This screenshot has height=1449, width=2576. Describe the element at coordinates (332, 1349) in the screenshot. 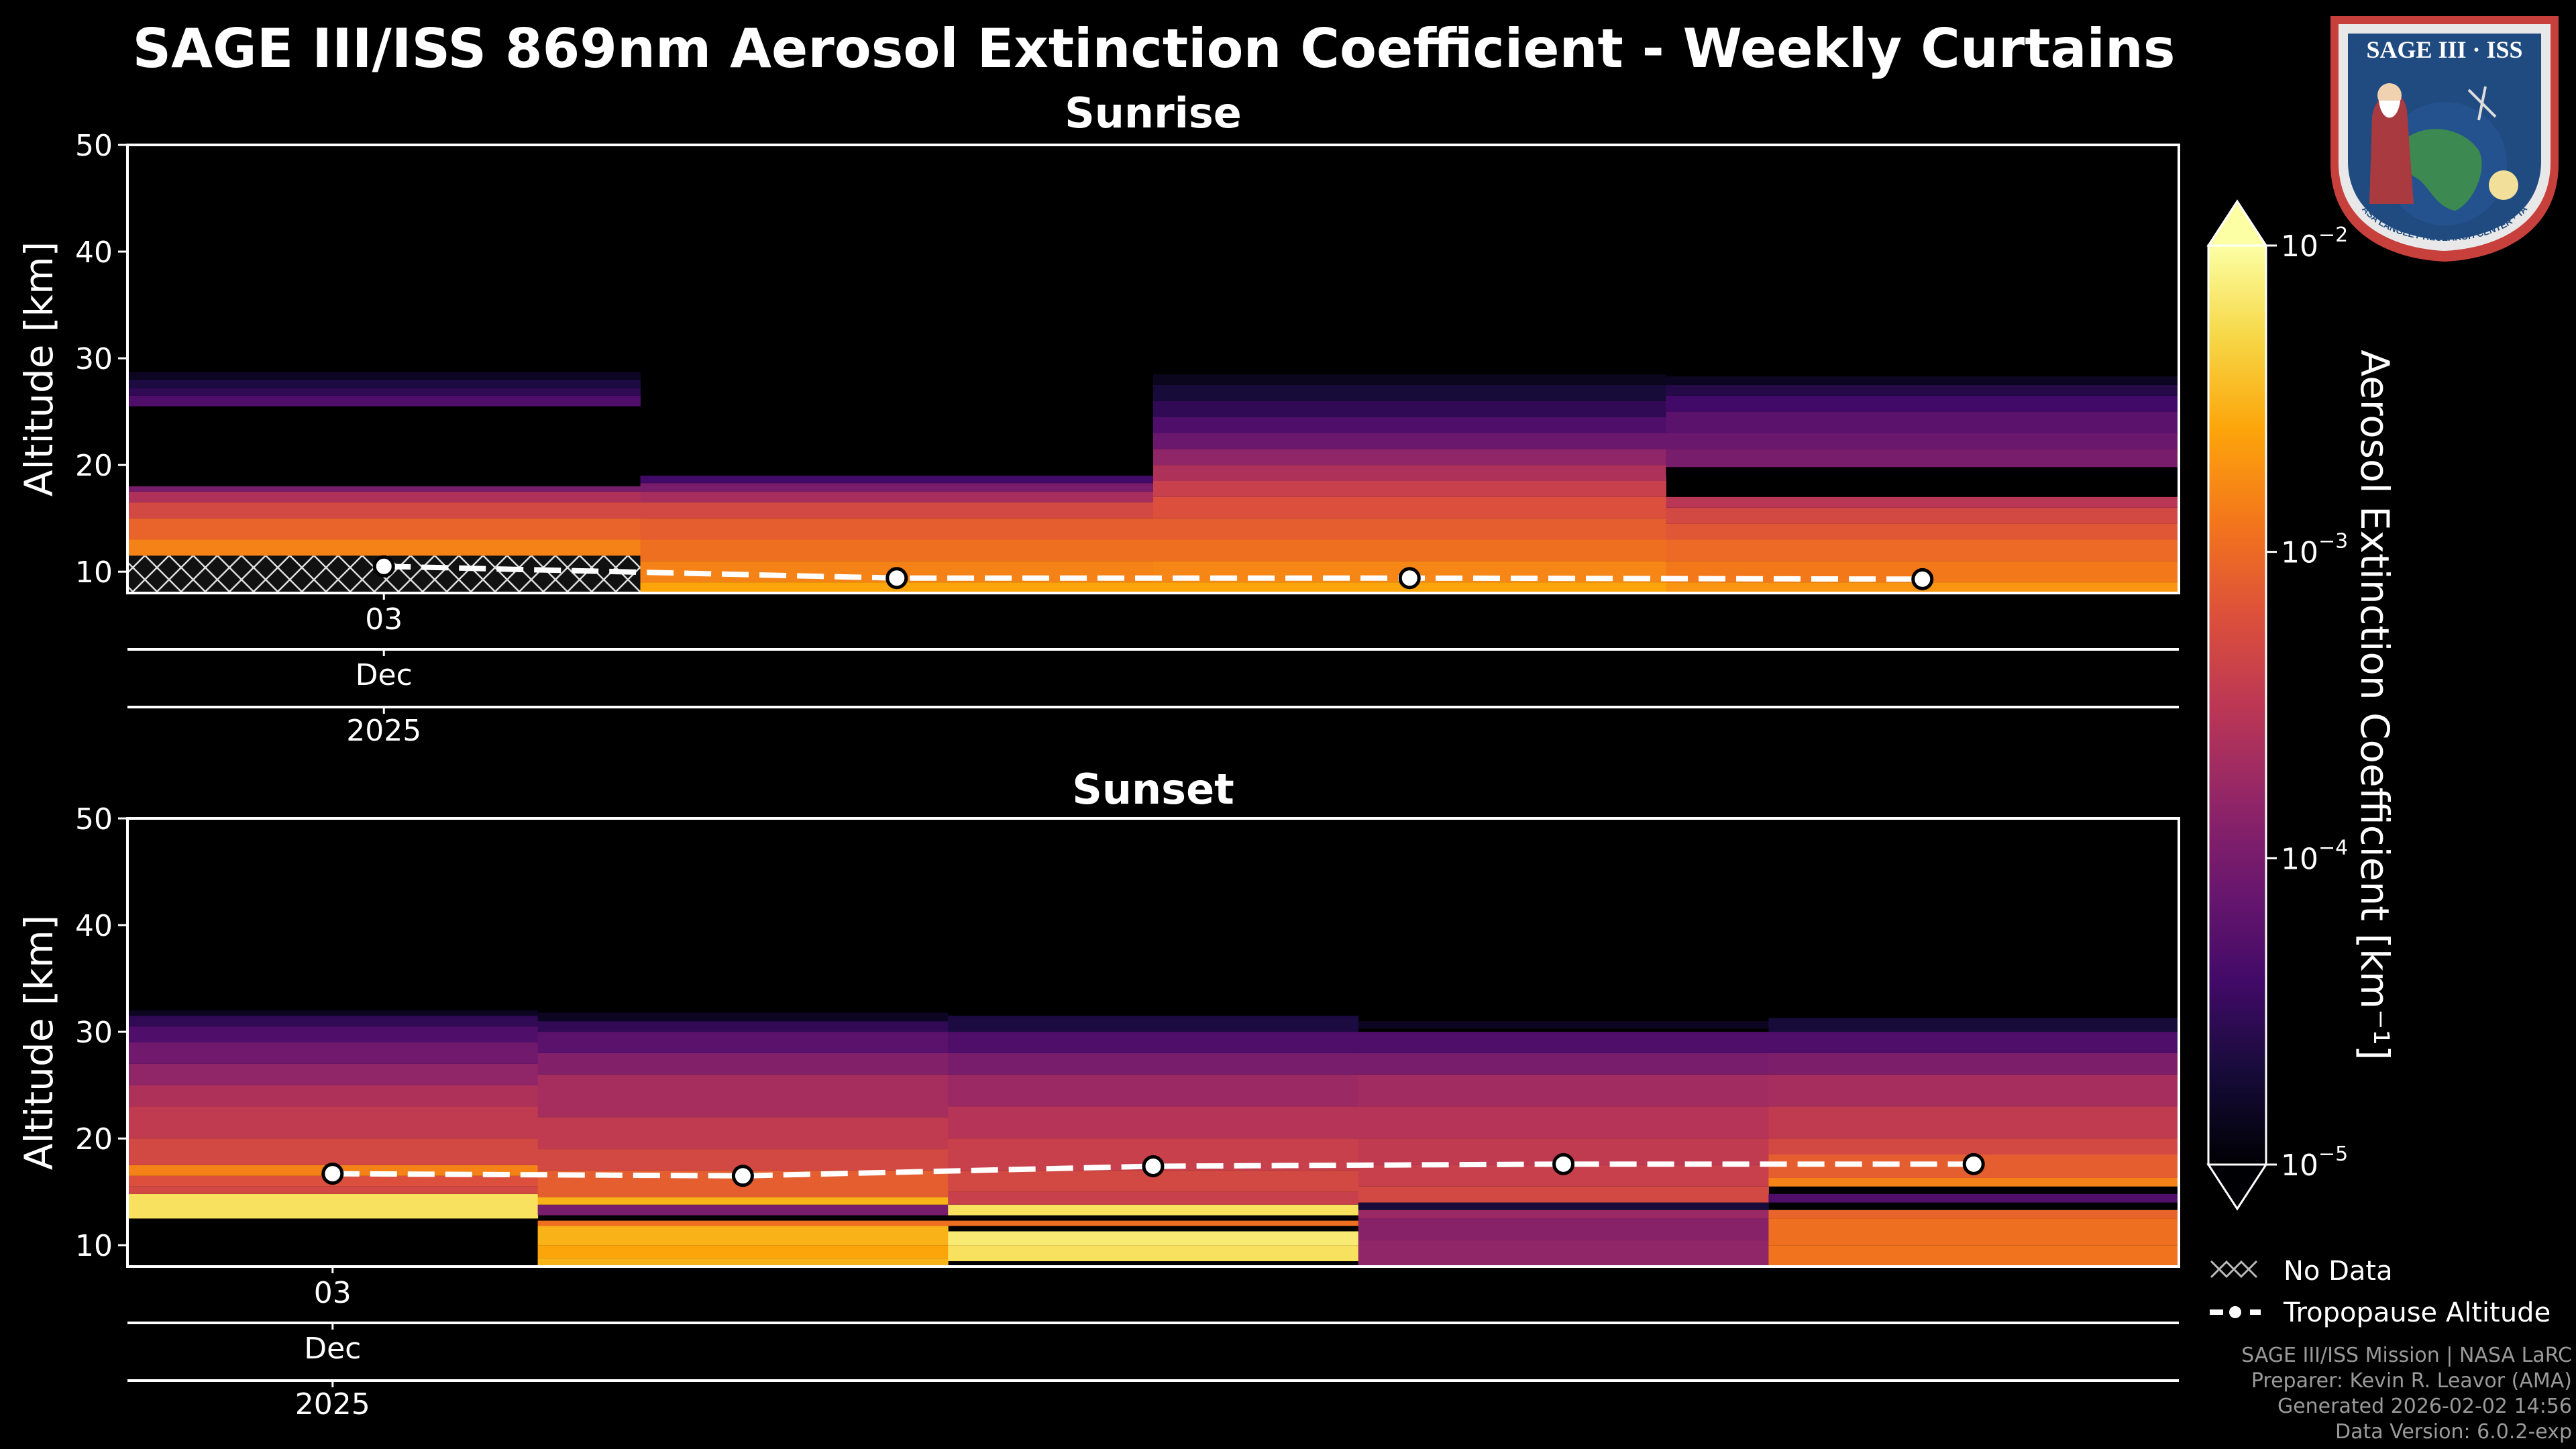

I see `x-tick-label-month: Dec` at that location.